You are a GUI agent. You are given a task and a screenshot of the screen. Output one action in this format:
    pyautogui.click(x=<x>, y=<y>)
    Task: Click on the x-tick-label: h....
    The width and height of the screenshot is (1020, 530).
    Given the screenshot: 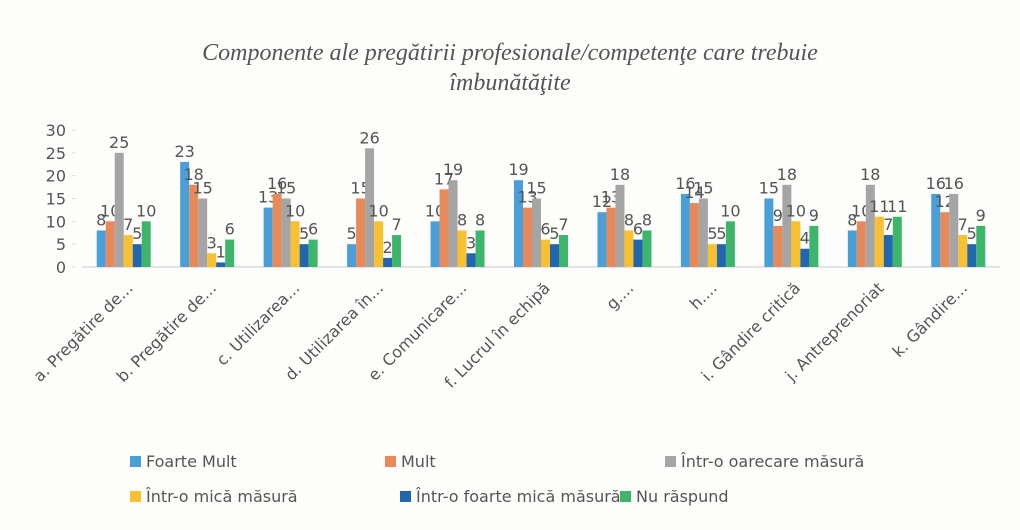 What is the action you would take?
    pyautogui.click(x=703, y=295)
    